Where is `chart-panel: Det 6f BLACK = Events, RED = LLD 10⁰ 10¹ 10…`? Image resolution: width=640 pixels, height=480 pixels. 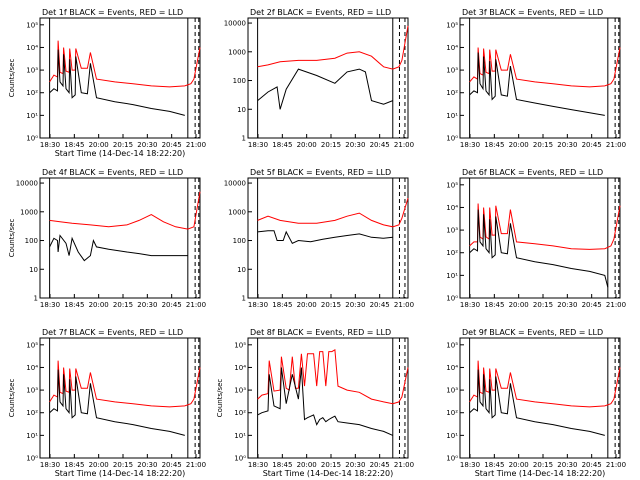 chart-panel: Det 6f BLACK = Events, RED = LLD 10⁰ 10¹ 10… is located at coordinates (536, 238).